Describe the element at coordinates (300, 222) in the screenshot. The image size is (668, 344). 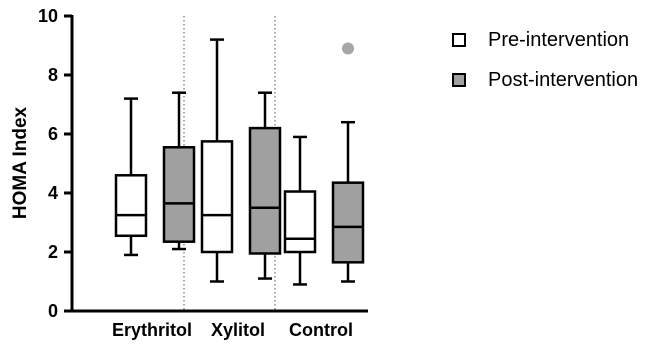
I see `box-control-pre` at that location.